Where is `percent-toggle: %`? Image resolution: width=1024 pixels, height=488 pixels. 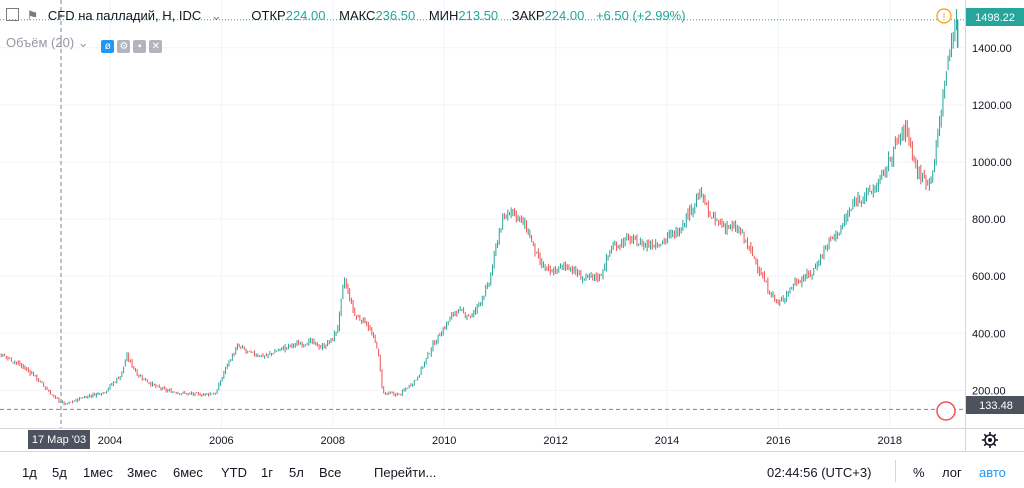
percent-toggle: % is located at coordinates (919, 472).